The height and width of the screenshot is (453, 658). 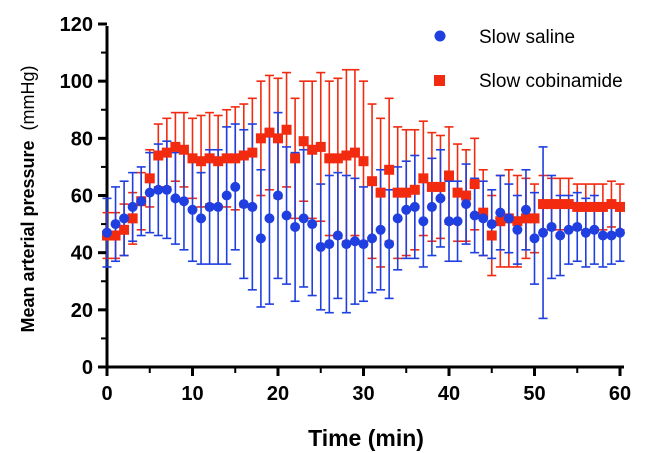 I want to click on x-tick-label: 20, so click(x=278, y=394).